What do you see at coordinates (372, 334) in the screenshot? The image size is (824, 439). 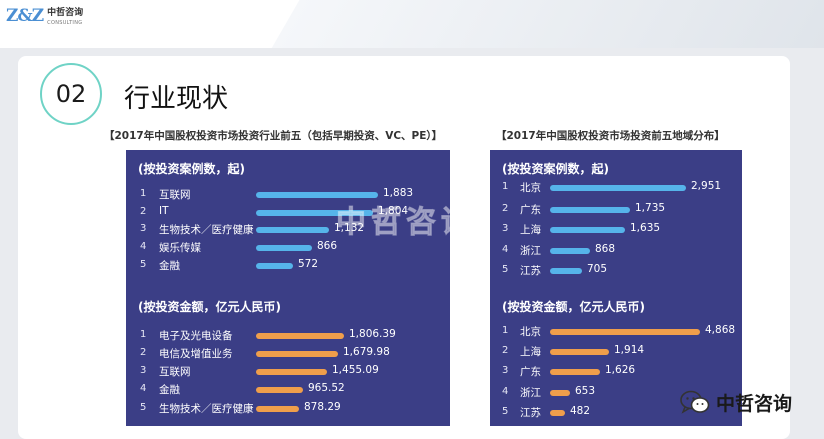 I see `value-label: 1,806.39` at bounding box center [372, 334].